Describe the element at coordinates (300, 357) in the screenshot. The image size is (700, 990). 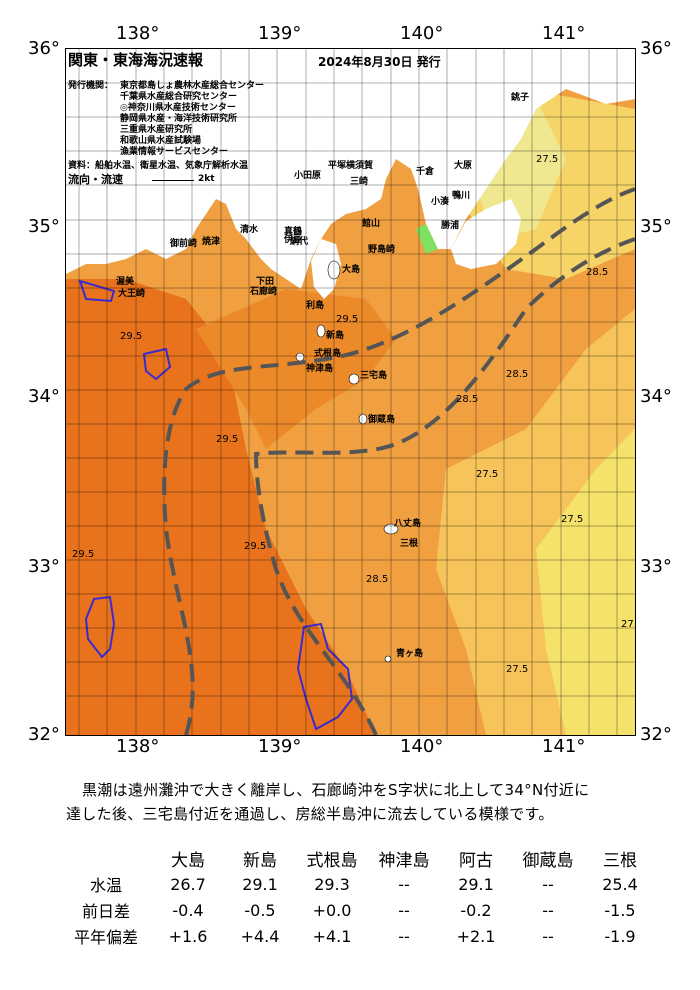
I see `kozushima-island` at that location.